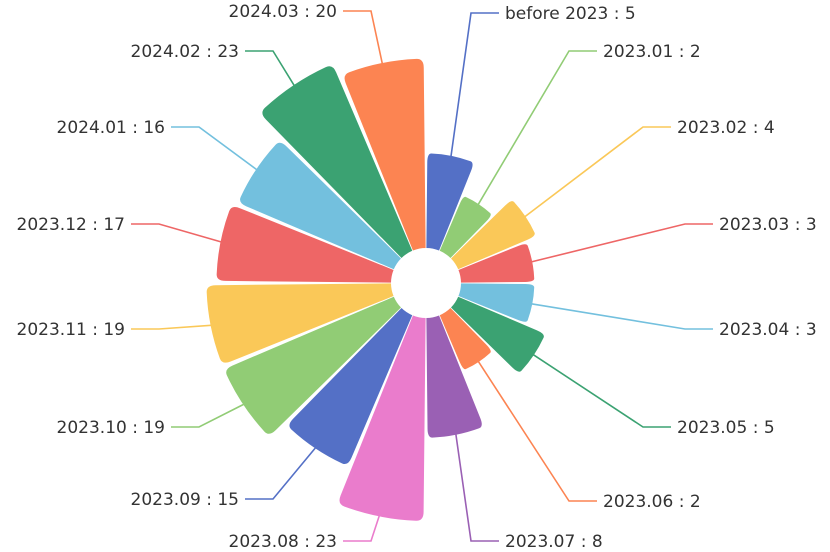 Image resolution: width=830 pixels, height=552 pixels. What do you see at coordinates (652, 52) in the screenshot?
I see `slice-label: 2023.01 : 2` at bounding box center [652, 52].